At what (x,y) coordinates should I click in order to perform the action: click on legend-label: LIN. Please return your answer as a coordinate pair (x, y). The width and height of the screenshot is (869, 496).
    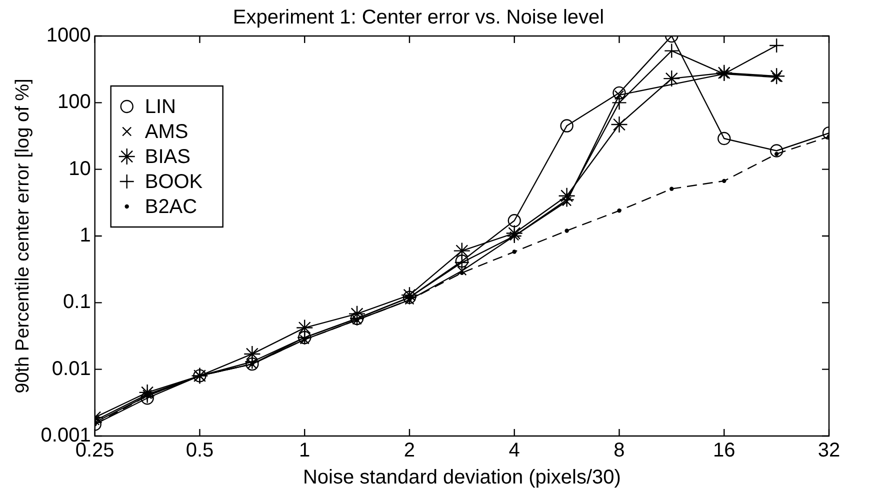
    Looking at the image, I should click on (160, 107).